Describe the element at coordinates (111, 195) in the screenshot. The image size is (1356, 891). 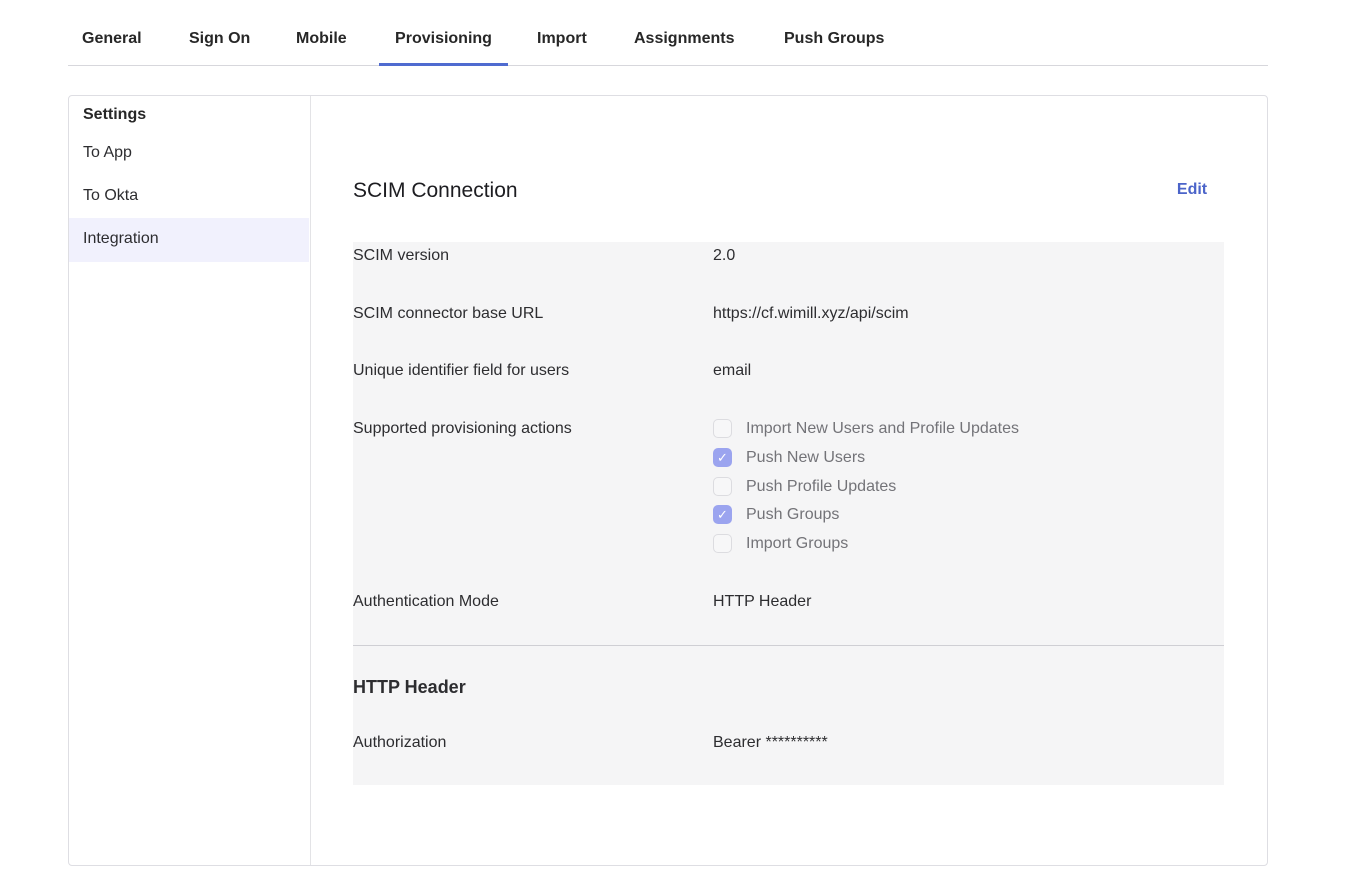
I see `sidebar-item-to-okta: To Okta` at that location.